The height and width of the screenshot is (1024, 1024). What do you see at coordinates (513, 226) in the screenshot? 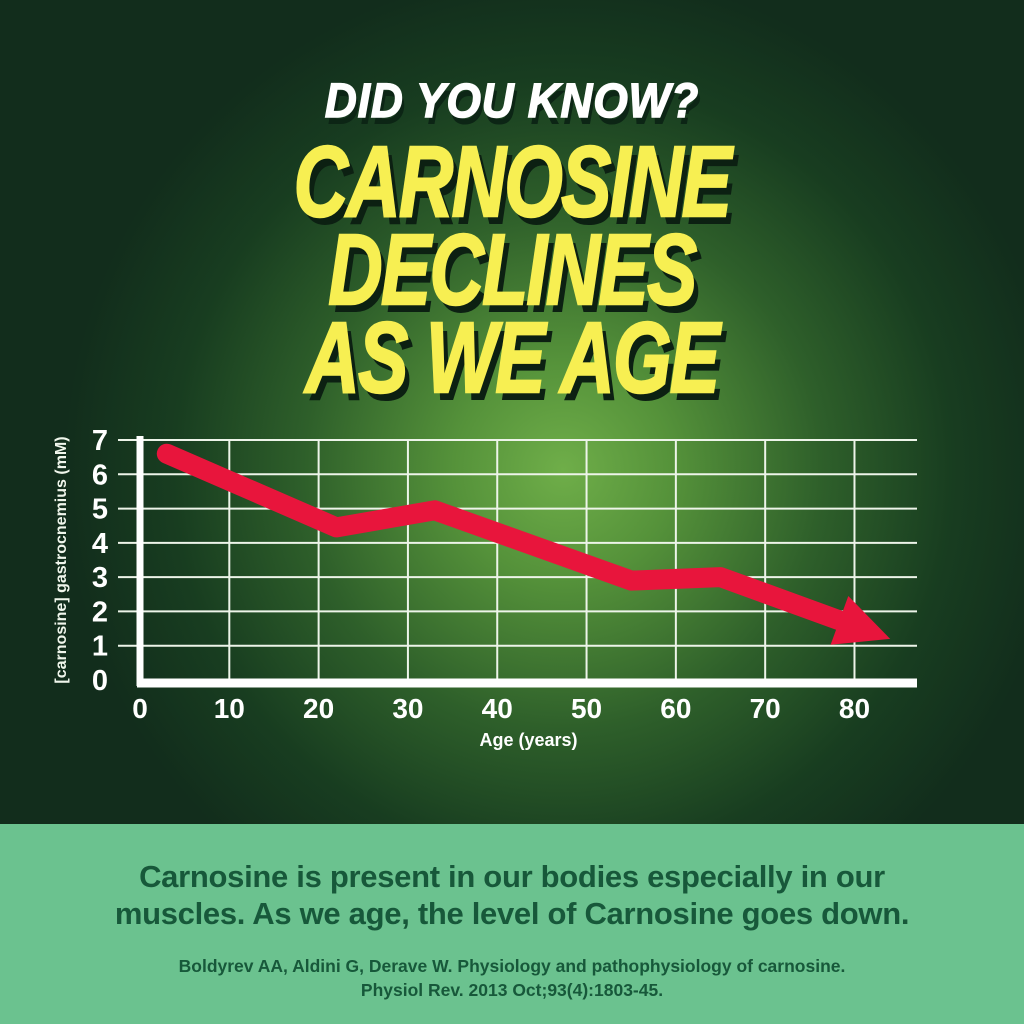
I see `headline-line-1: CARNOSINE DECLINES` at bounding box center [513, 226].